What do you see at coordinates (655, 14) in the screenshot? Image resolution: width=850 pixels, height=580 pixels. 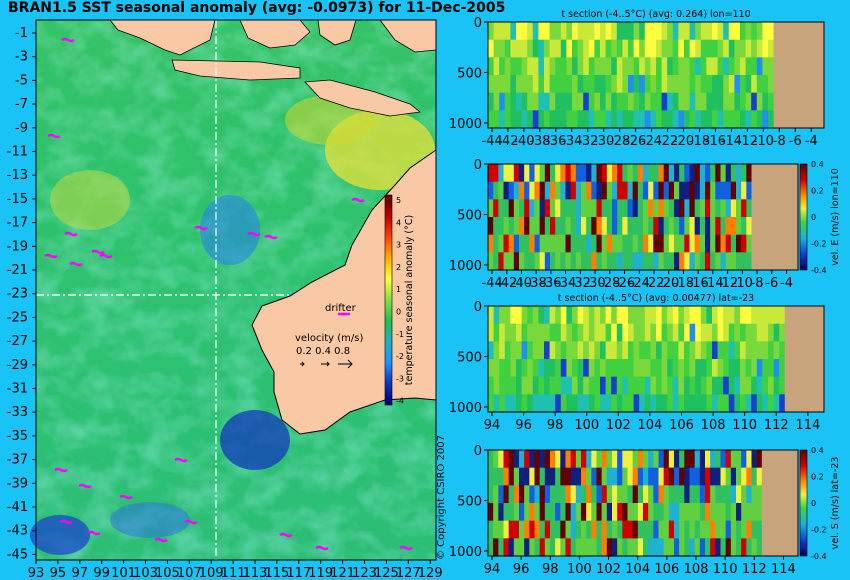 I see `panel-title: t section (-4..5°C) (avg: 0.264) lon=110` at bounding box center [655, 14].